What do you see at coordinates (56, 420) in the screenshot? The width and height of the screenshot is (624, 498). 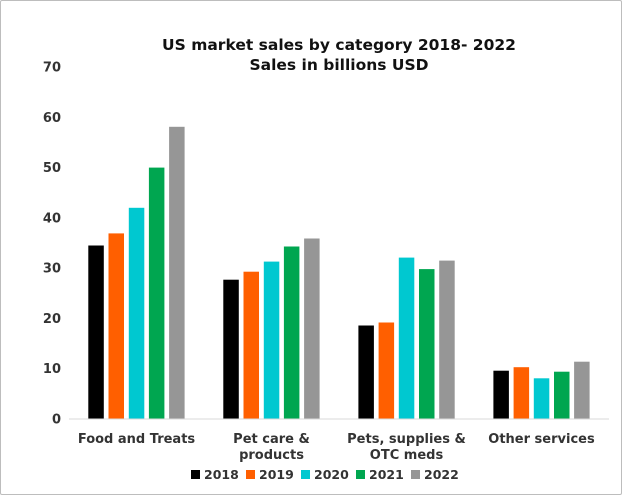 I see `y-tick-label-0: 0` at bounding box center [56, 420].